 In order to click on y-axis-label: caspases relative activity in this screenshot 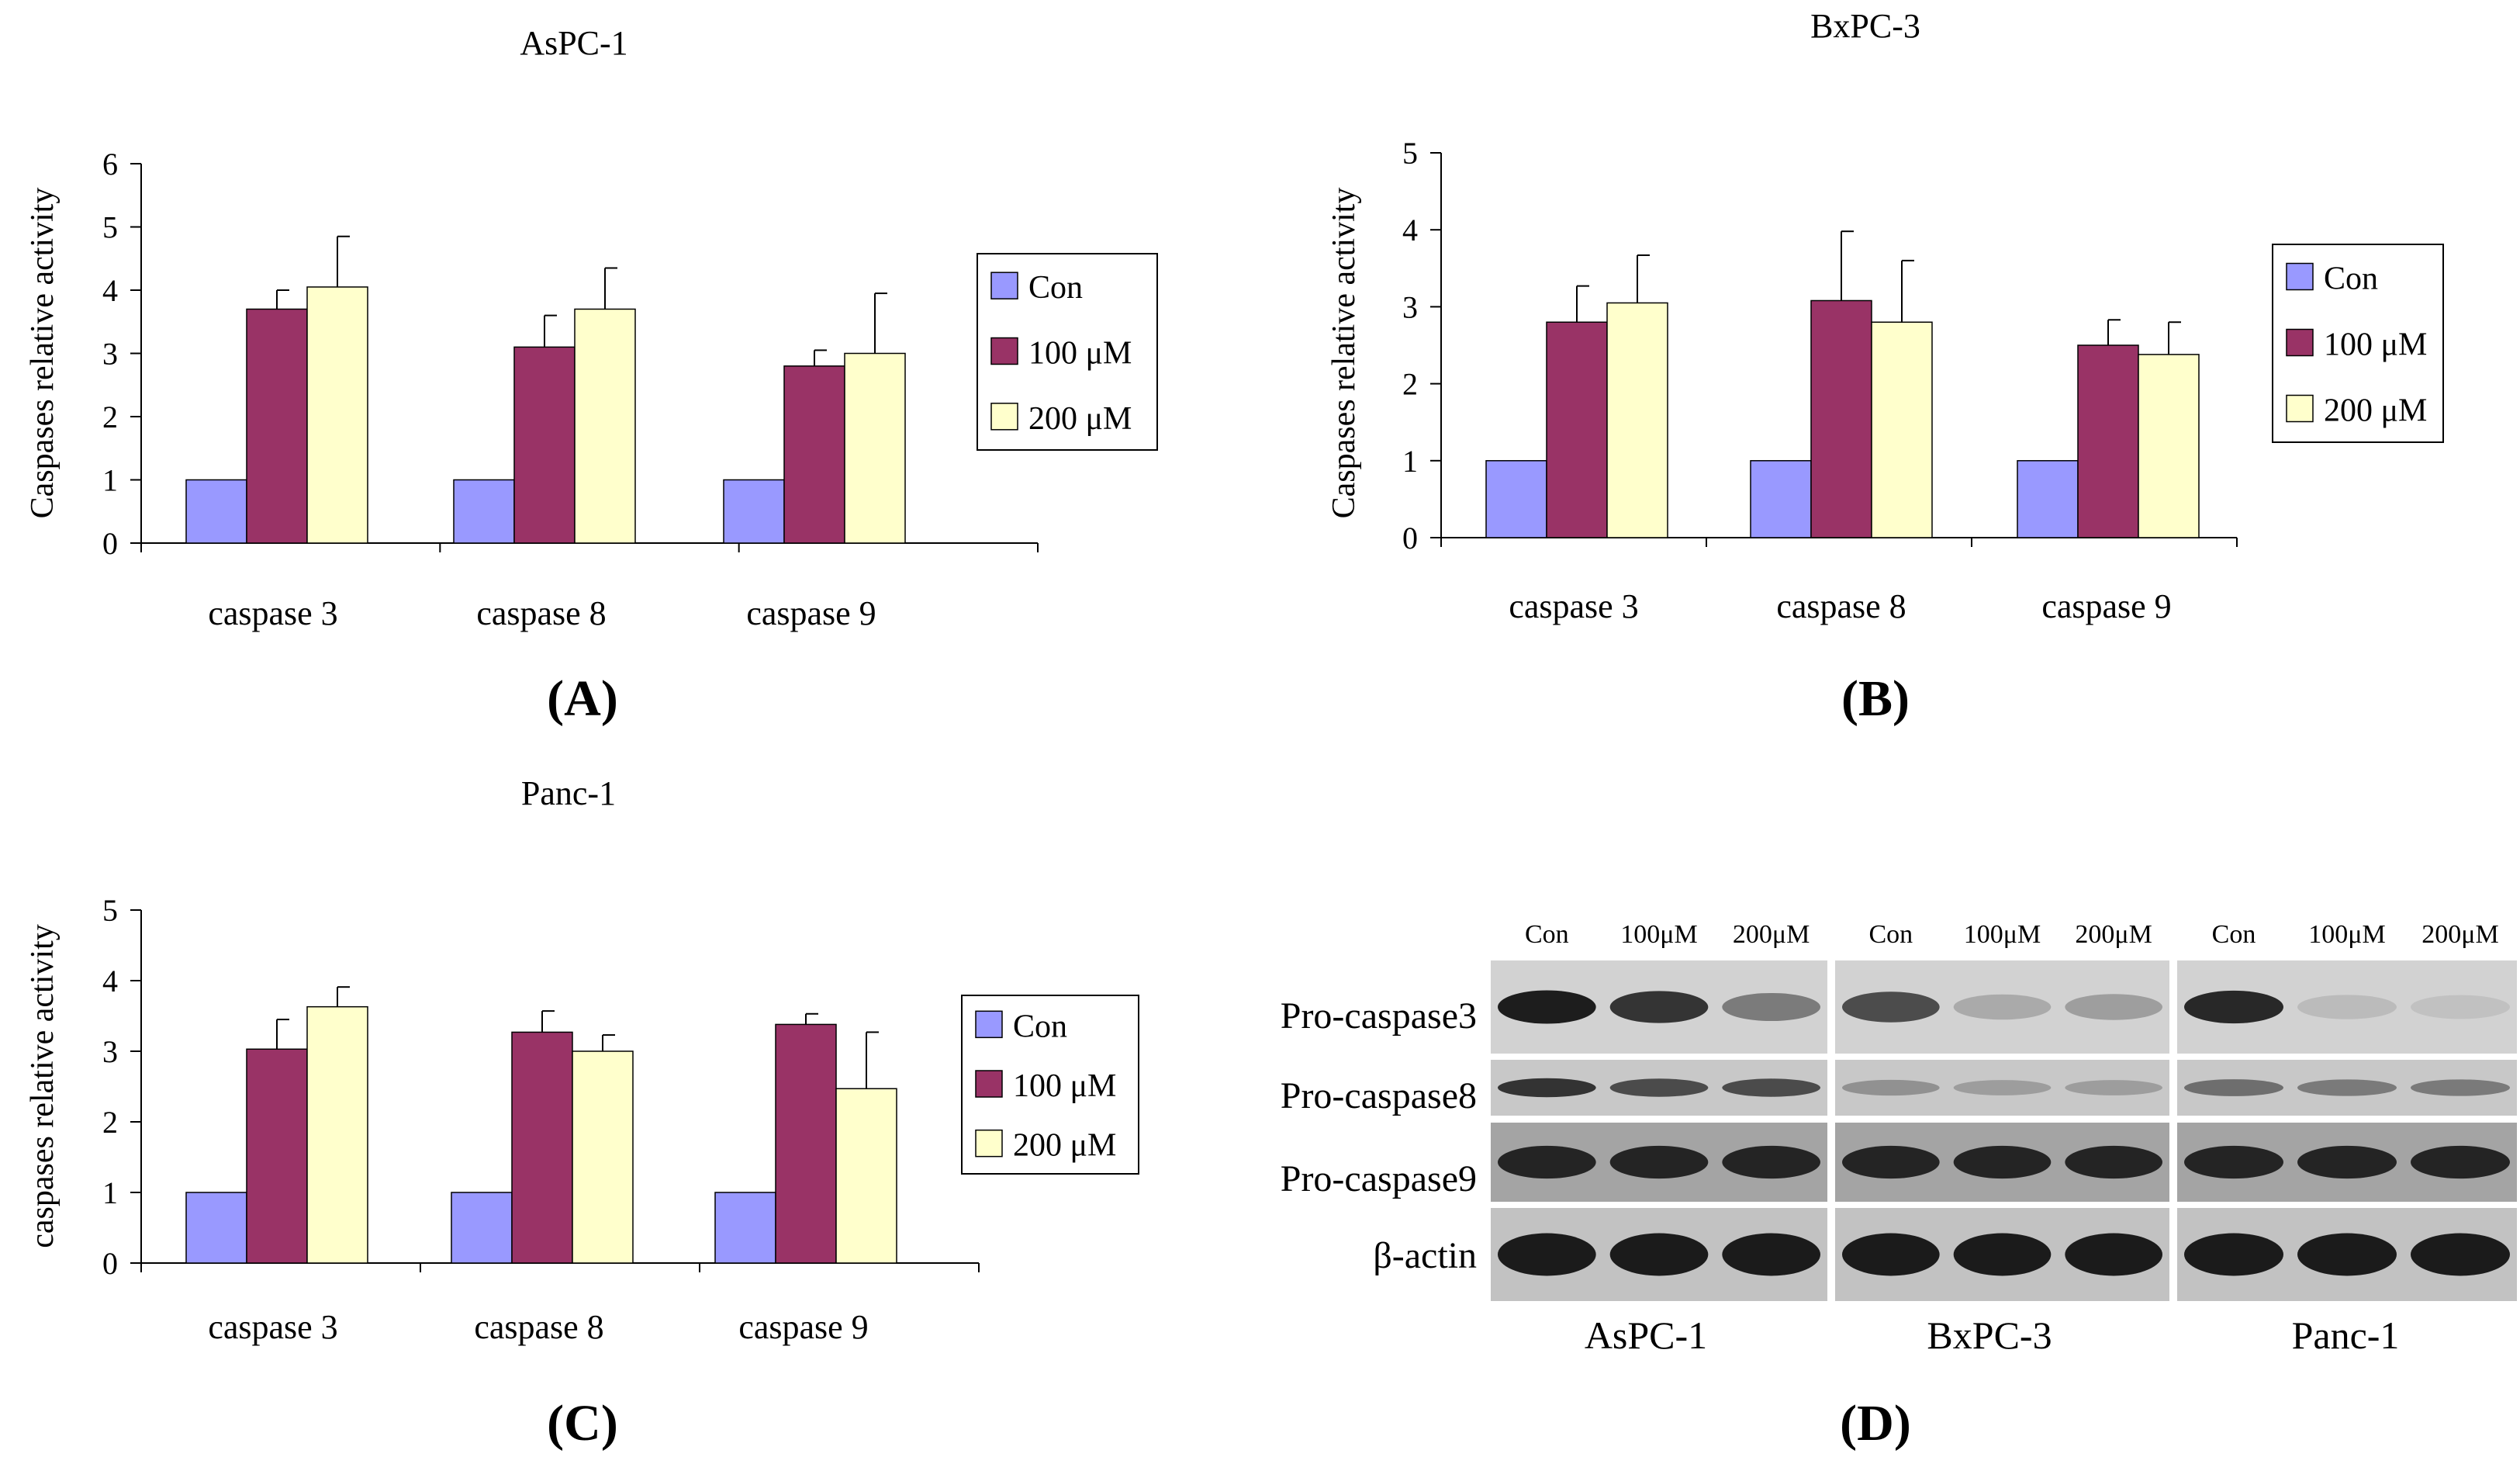, I will do `click(43, 1086)`.